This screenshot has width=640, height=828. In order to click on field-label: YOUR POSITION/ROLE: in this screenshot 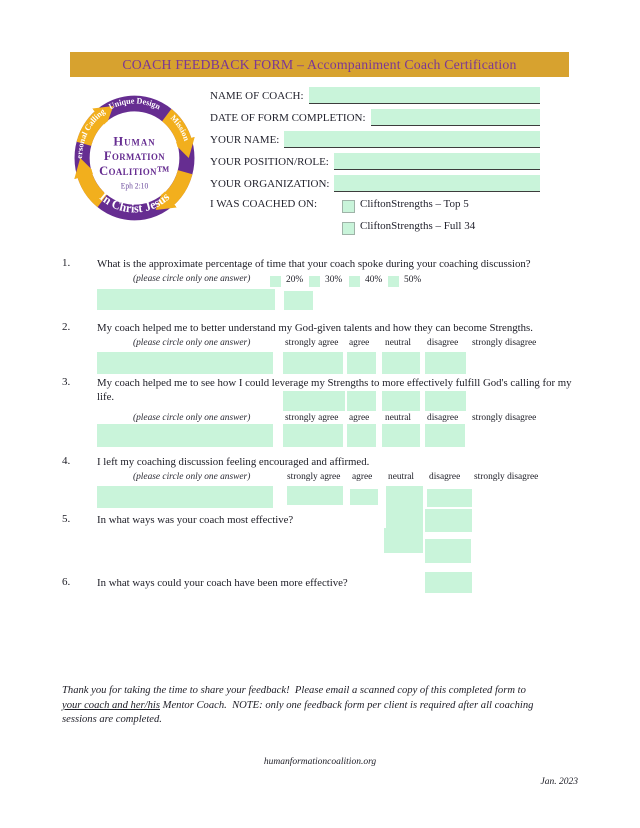, I will do `click(269, 162)`.